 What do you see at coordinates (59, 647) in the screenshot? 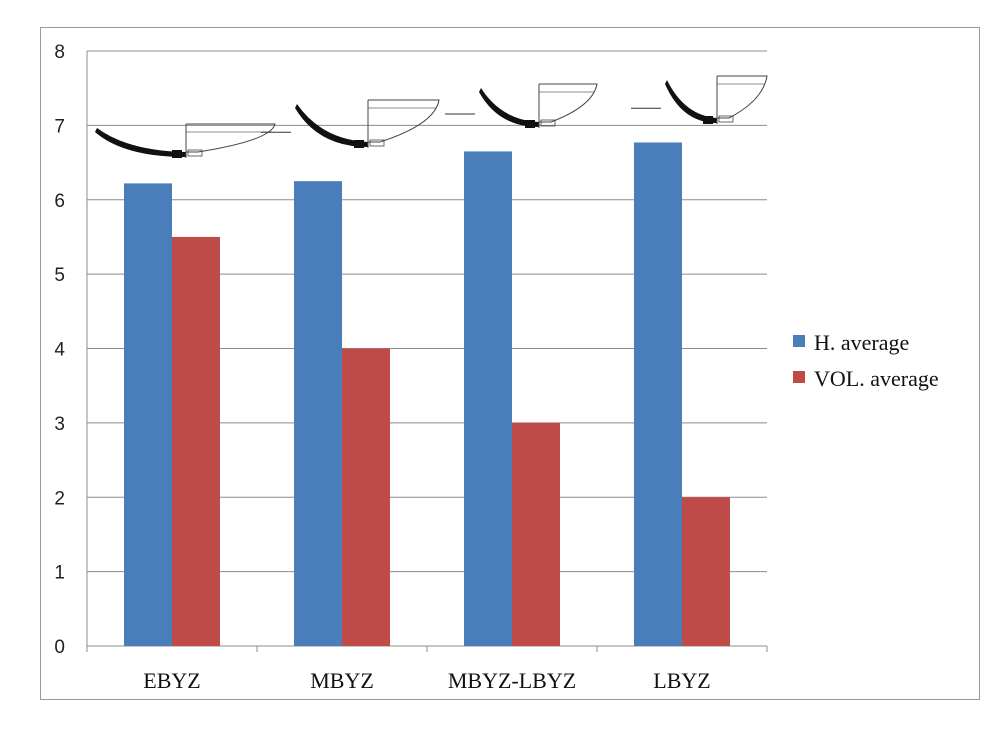
I see `y-tick-label: 0` at bounding box center [59, 647].